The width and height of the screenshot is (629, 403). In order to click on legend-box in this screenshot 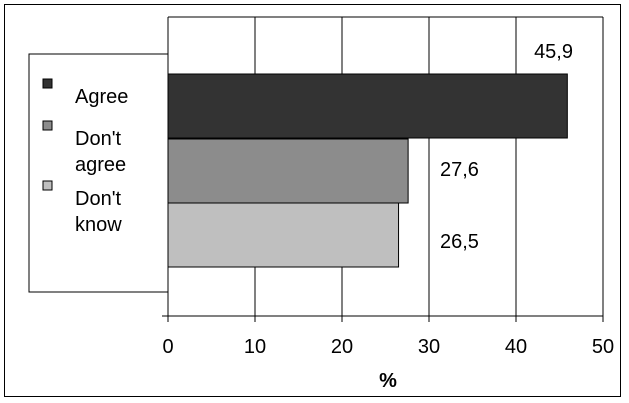, I will do `click(98, 173)`.